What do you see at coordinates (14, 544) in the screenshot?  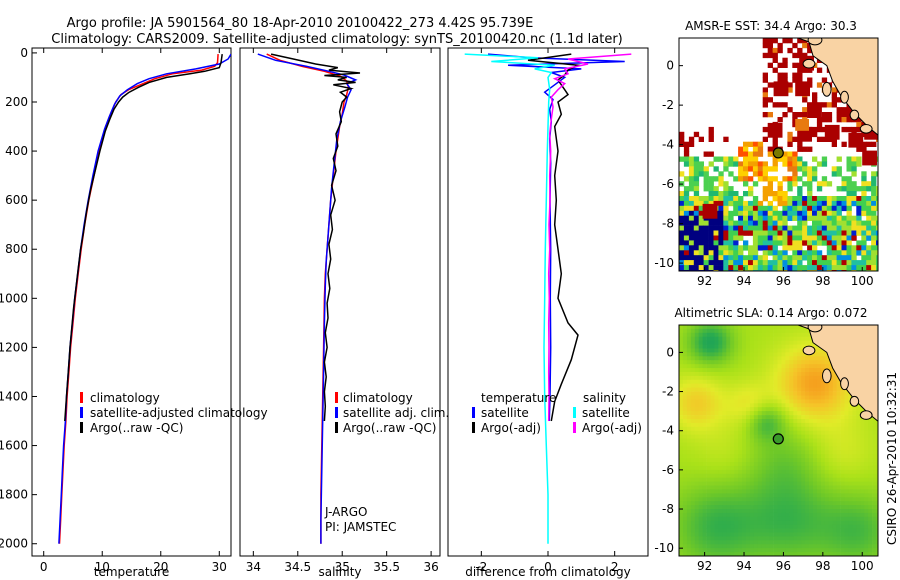 I see `depth-ytick-label: 2000` at bounding box center [14, 544].